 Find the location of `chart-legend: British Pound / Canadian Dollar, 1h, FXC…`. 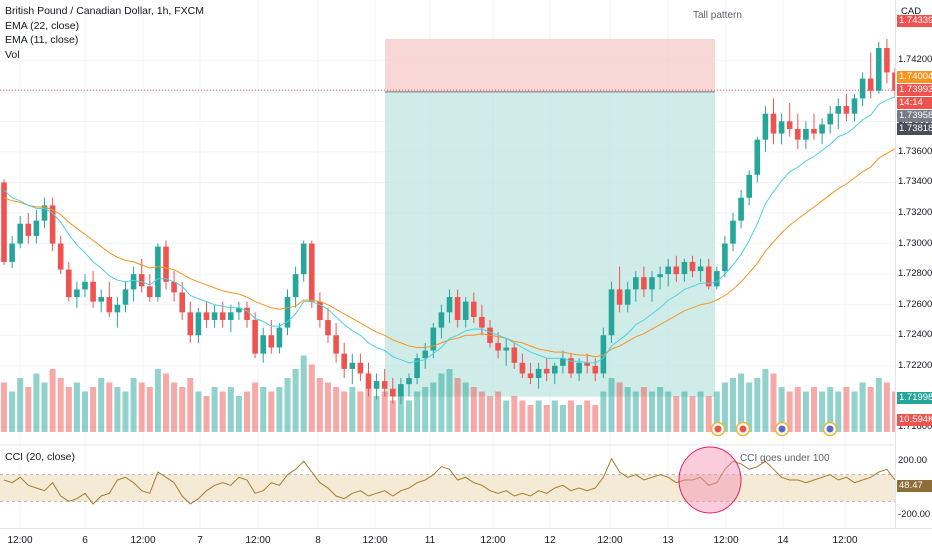

chart-legend: British Pound / Canadian Dollar, 1h, FXC… is located at coordinates (104, 33).